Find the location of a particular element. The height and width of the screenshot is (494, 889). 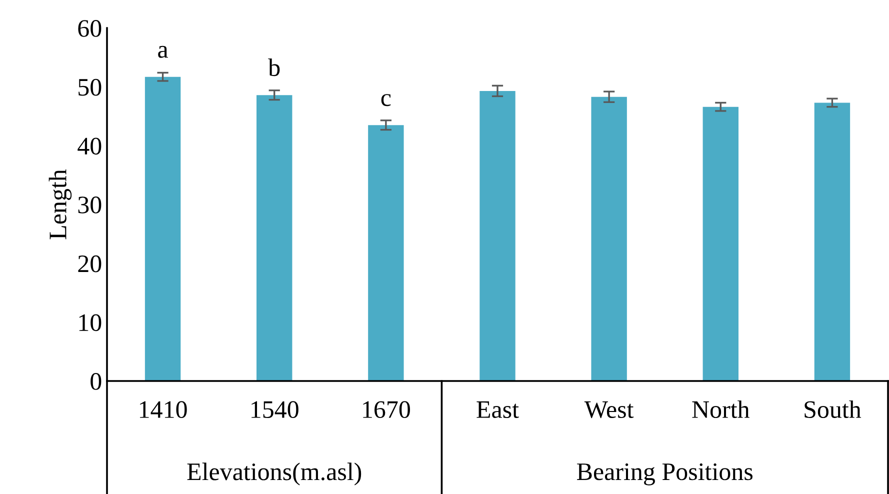

text: Elevations(m.asl) is located at coordinates (274, 474).